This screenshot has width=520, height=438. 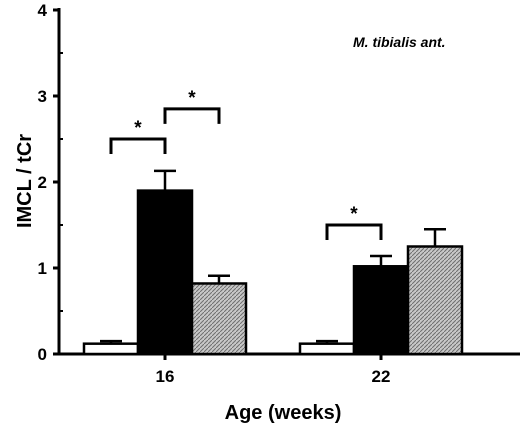 What do you see at coordinates (283, 413) in the screenshot?
I see `x-axis-title: Age (weeks)` at bounding box center [283, 413].